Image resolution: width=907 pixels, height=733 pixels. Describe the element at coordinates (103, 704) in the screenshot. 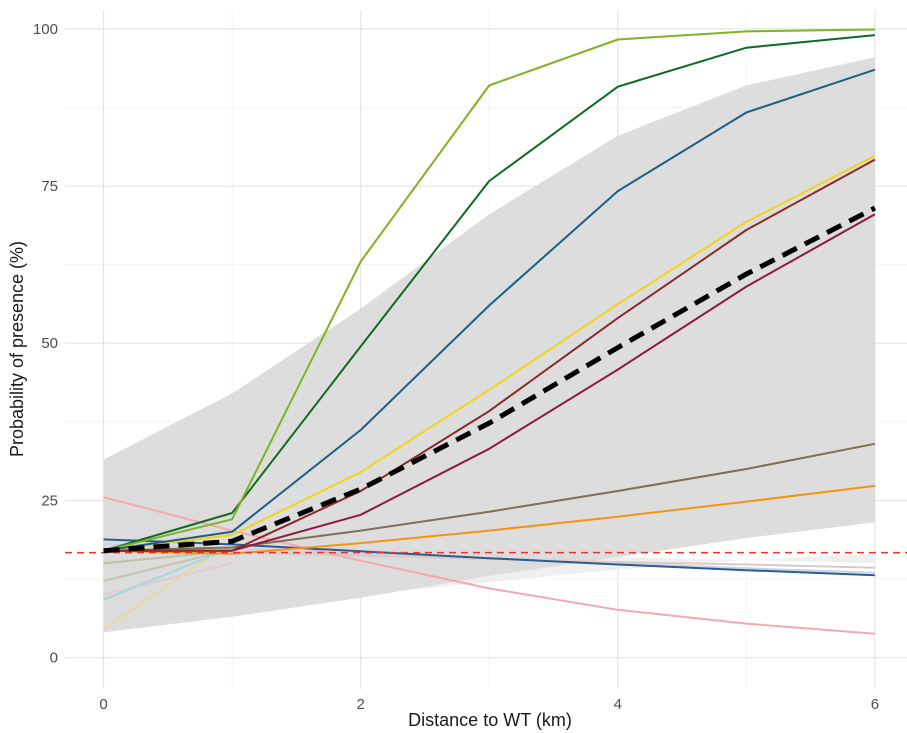

I see `x-tick-label: 0` at that location.